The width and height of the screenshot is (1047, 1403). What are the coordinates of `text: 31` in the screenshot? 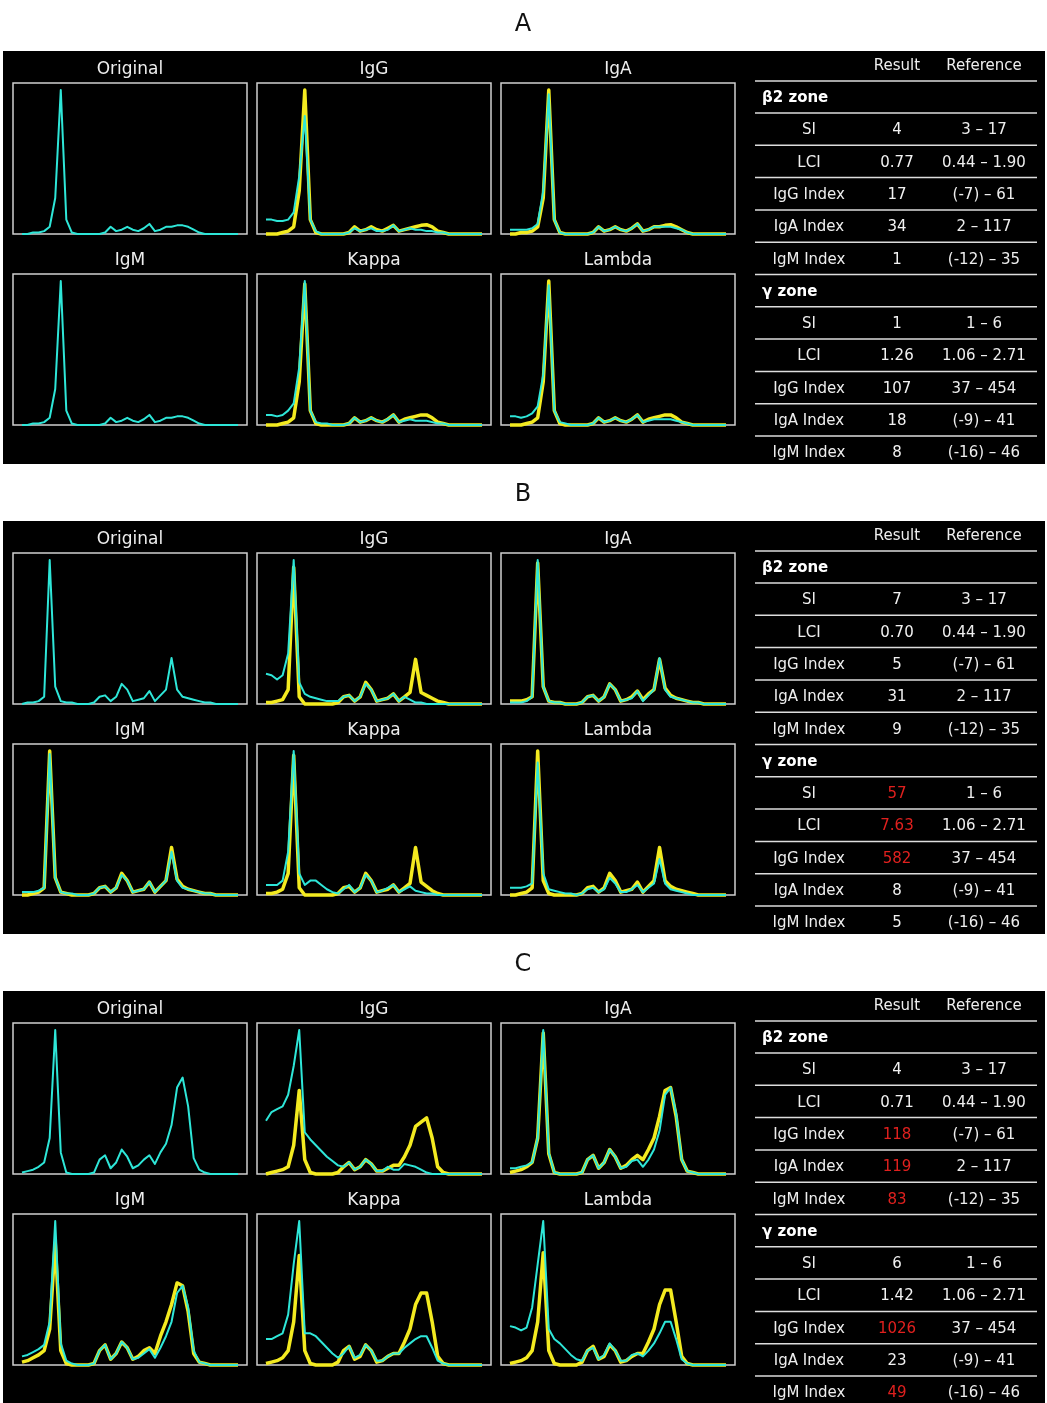 It's located at (897, 696).